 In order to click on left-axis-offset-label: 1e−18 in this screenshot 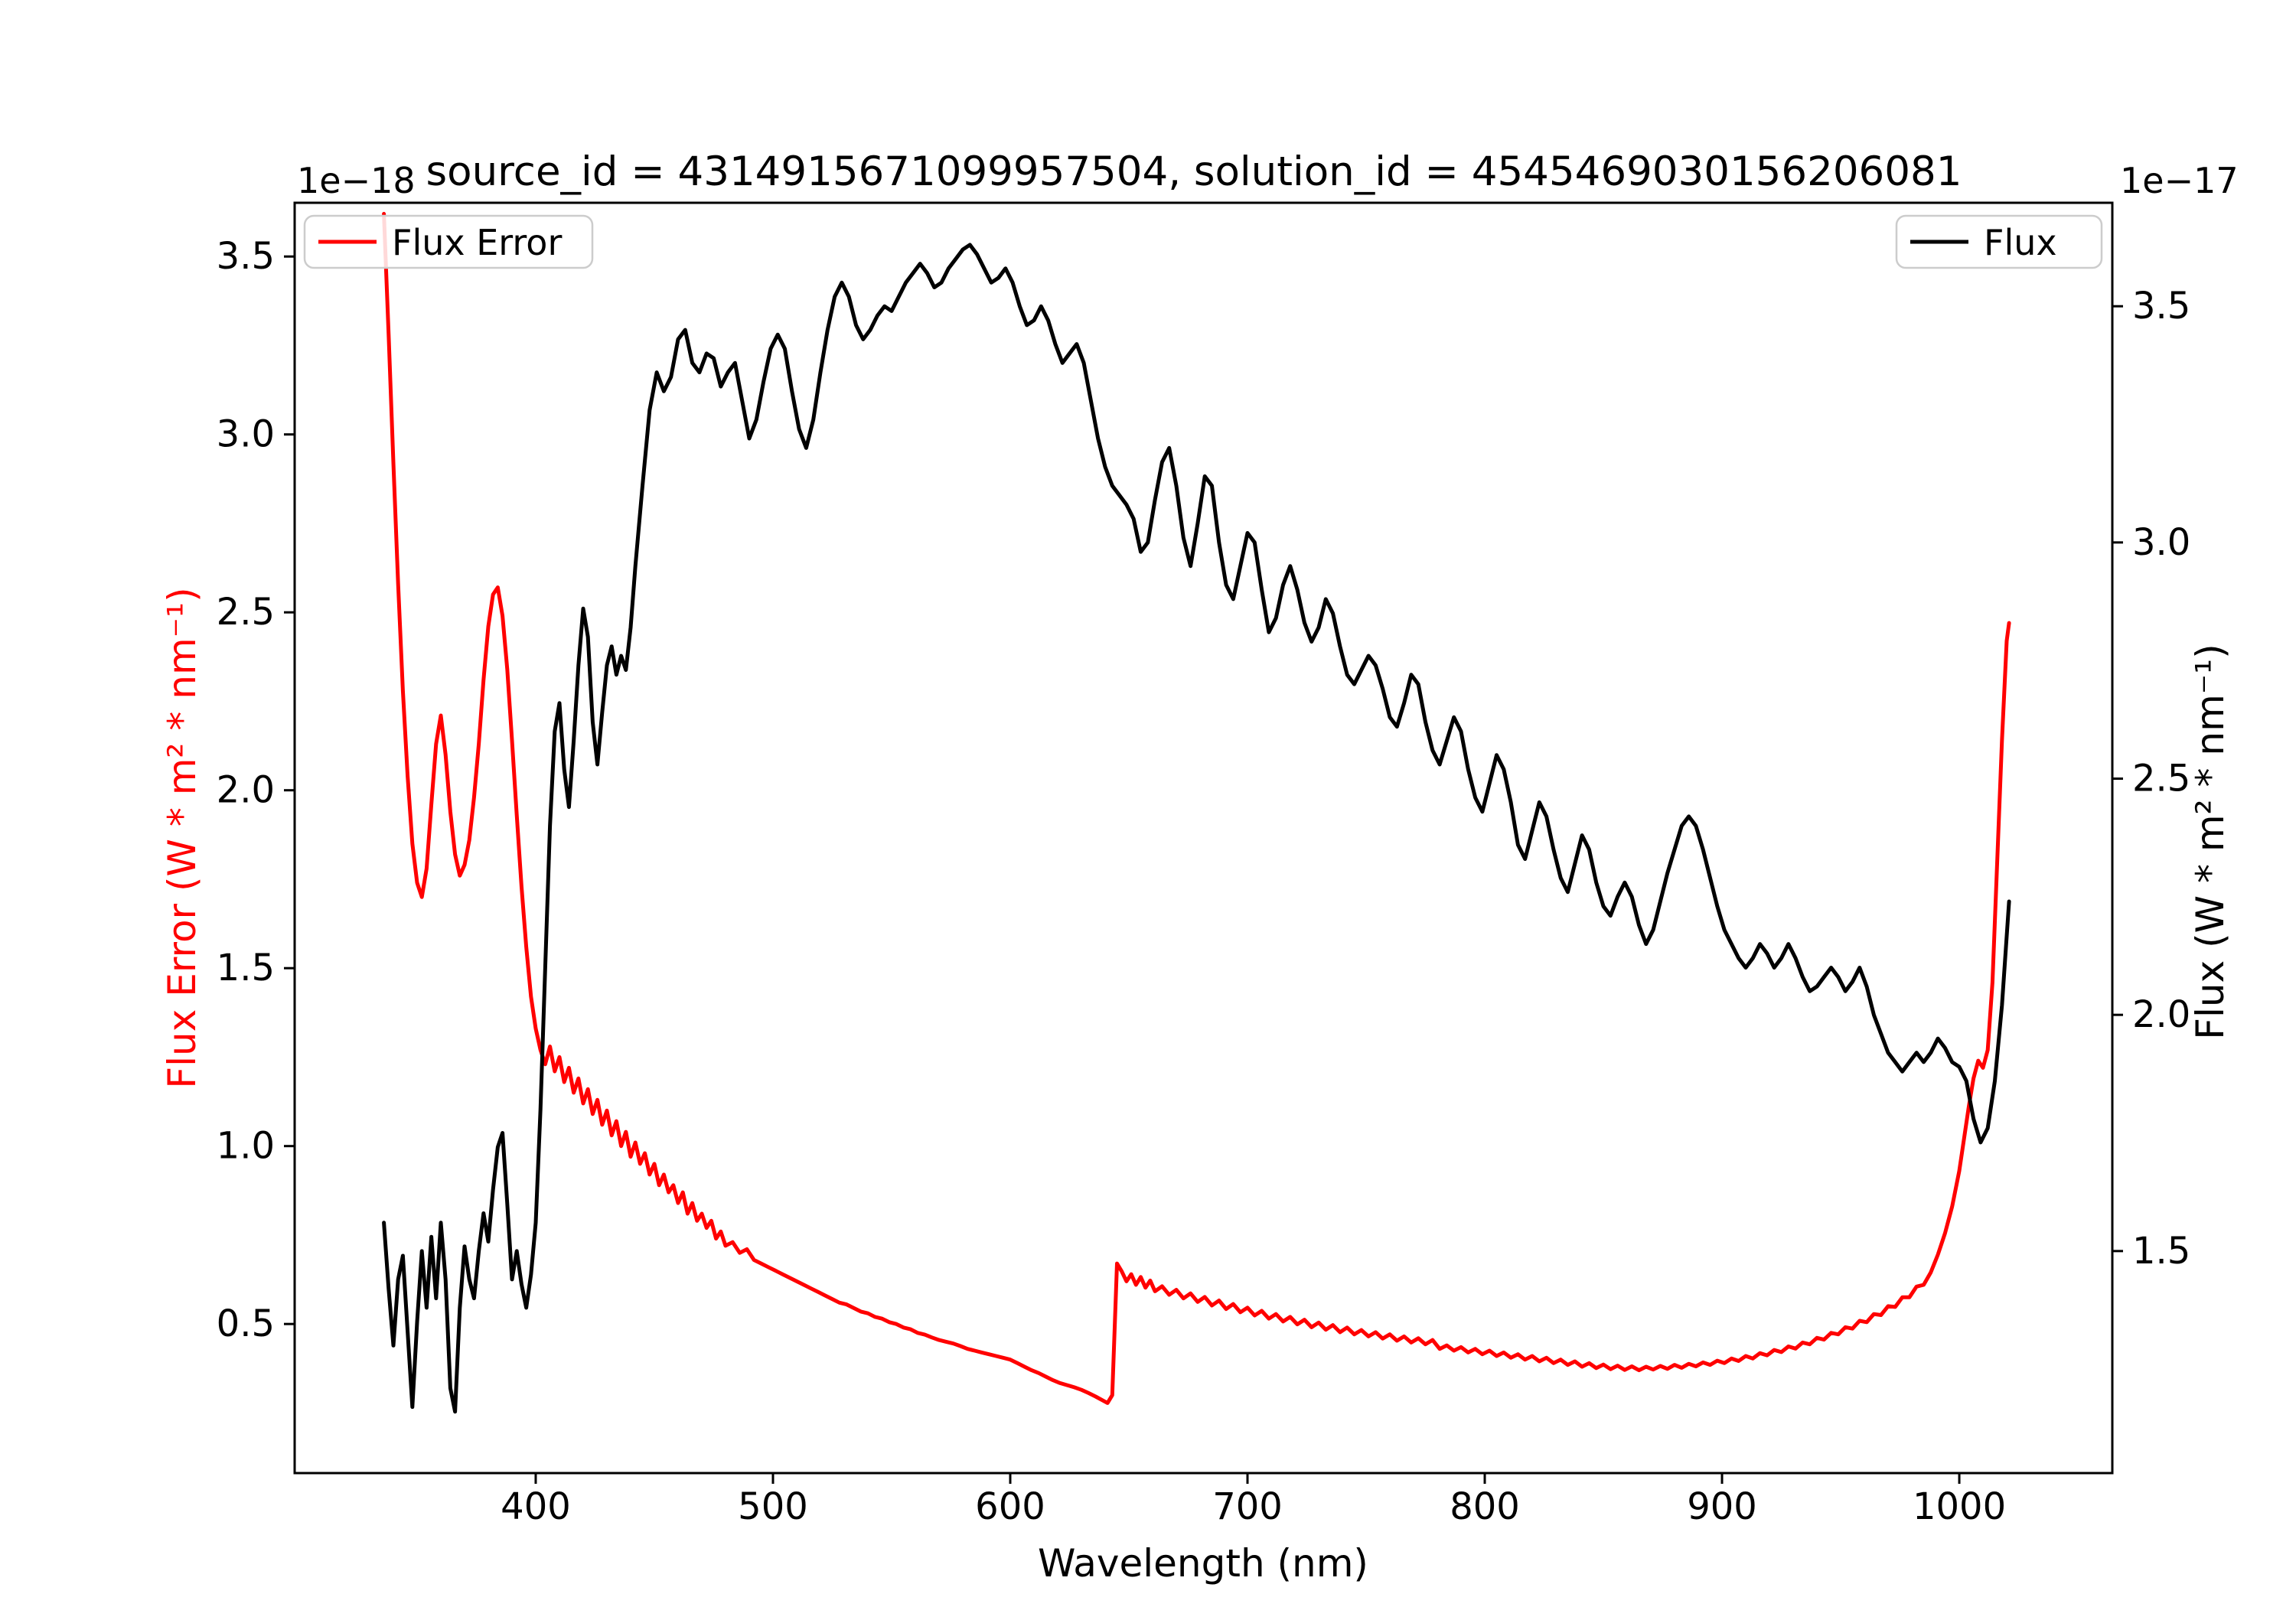, I will do `click(356, 180)`.